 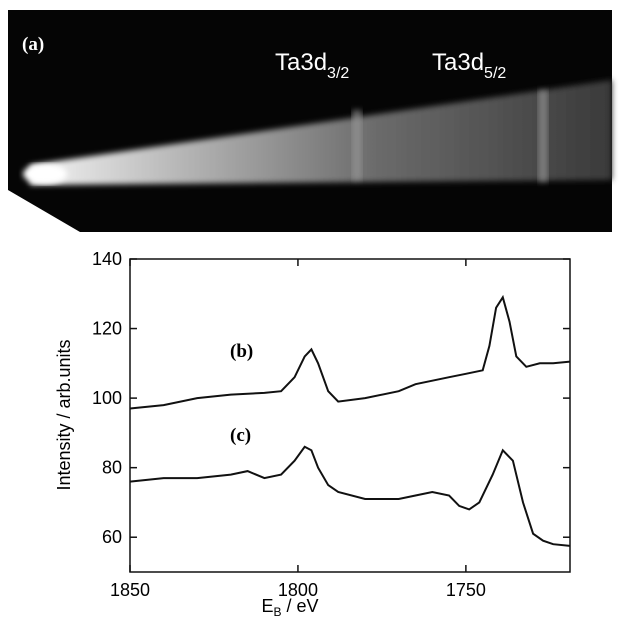 What do you see at coordinates (338, 73) in the screenshot?
I see `peak-label-sub: 3/2` at bounding box center [338, 73].